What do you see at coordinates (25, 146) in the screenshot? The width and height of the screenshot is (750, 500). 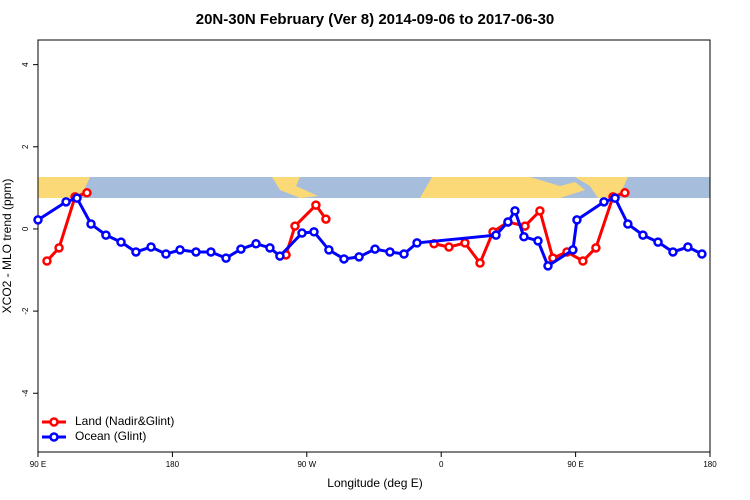 I see `y-tick-label: 2` at bounding box center [25, 146].